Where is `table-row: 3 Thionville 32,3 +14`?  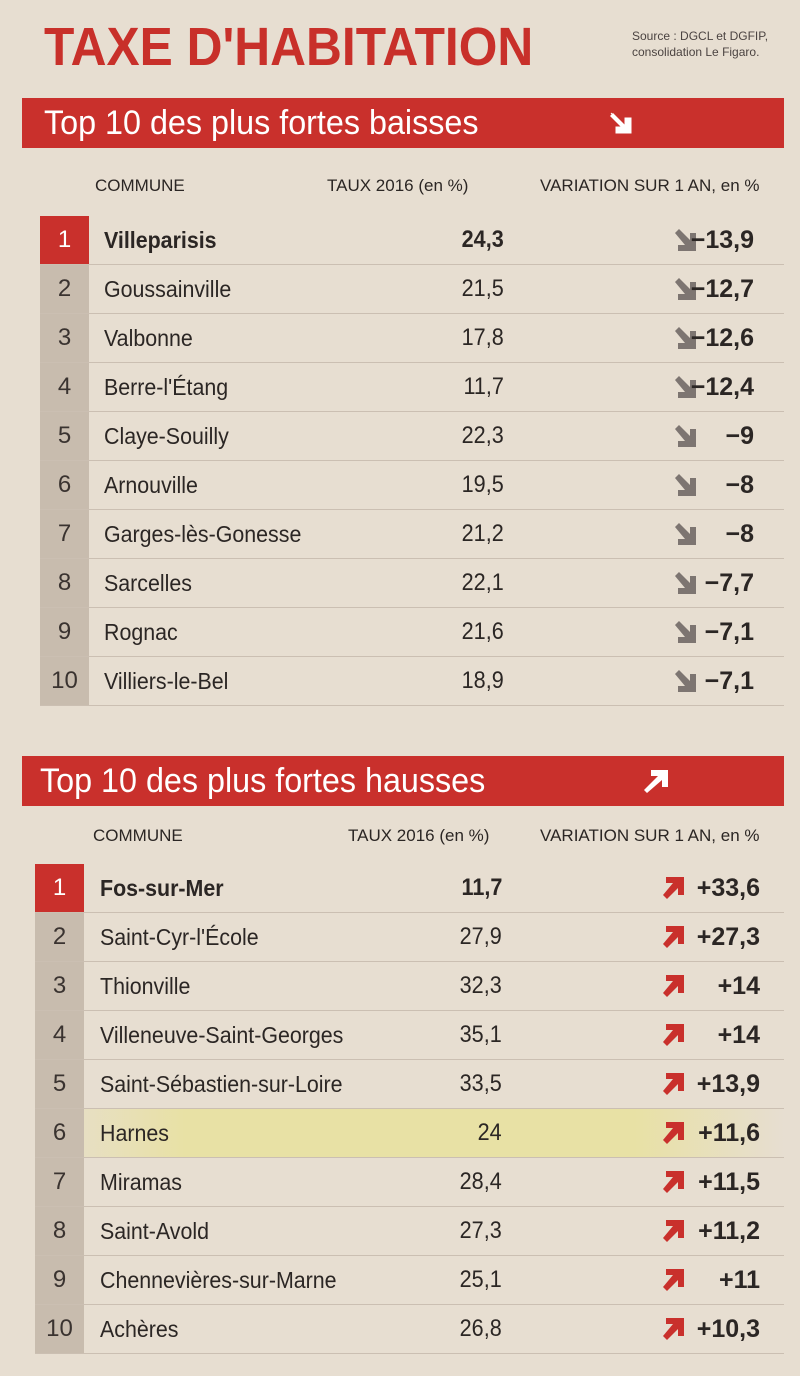 table-row: 3 Thionville 32,3 +14 is located at coordinates (409, 986).